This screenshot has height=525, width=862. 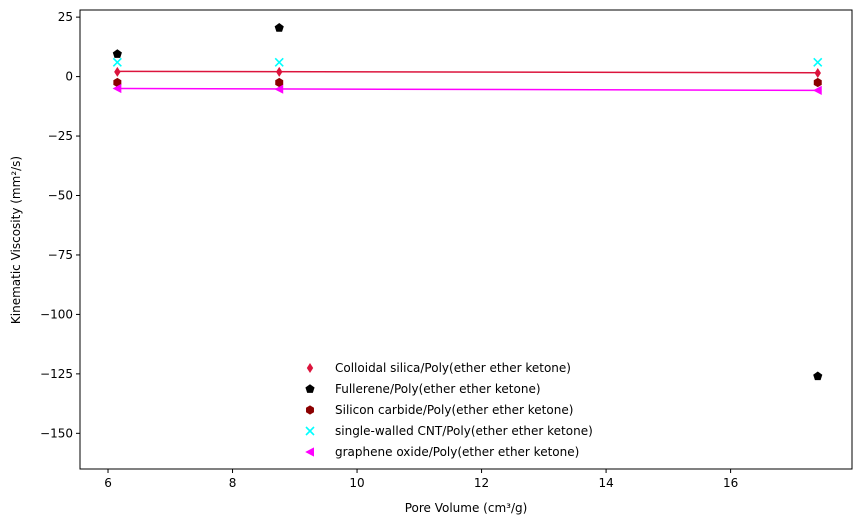 What do you see at coordinates (605, 483) in the screenshot?
I see `x-tick-label: 14` at bounding box center [605, 483].